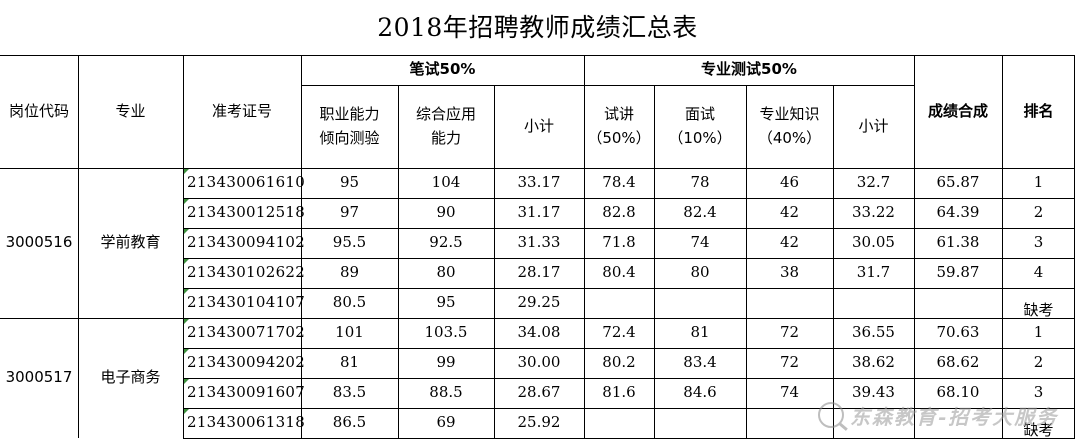  Describe the element at coordinates (246, 182) in the screenshot. I see `cell-exam-id: 213430061610` at that location.